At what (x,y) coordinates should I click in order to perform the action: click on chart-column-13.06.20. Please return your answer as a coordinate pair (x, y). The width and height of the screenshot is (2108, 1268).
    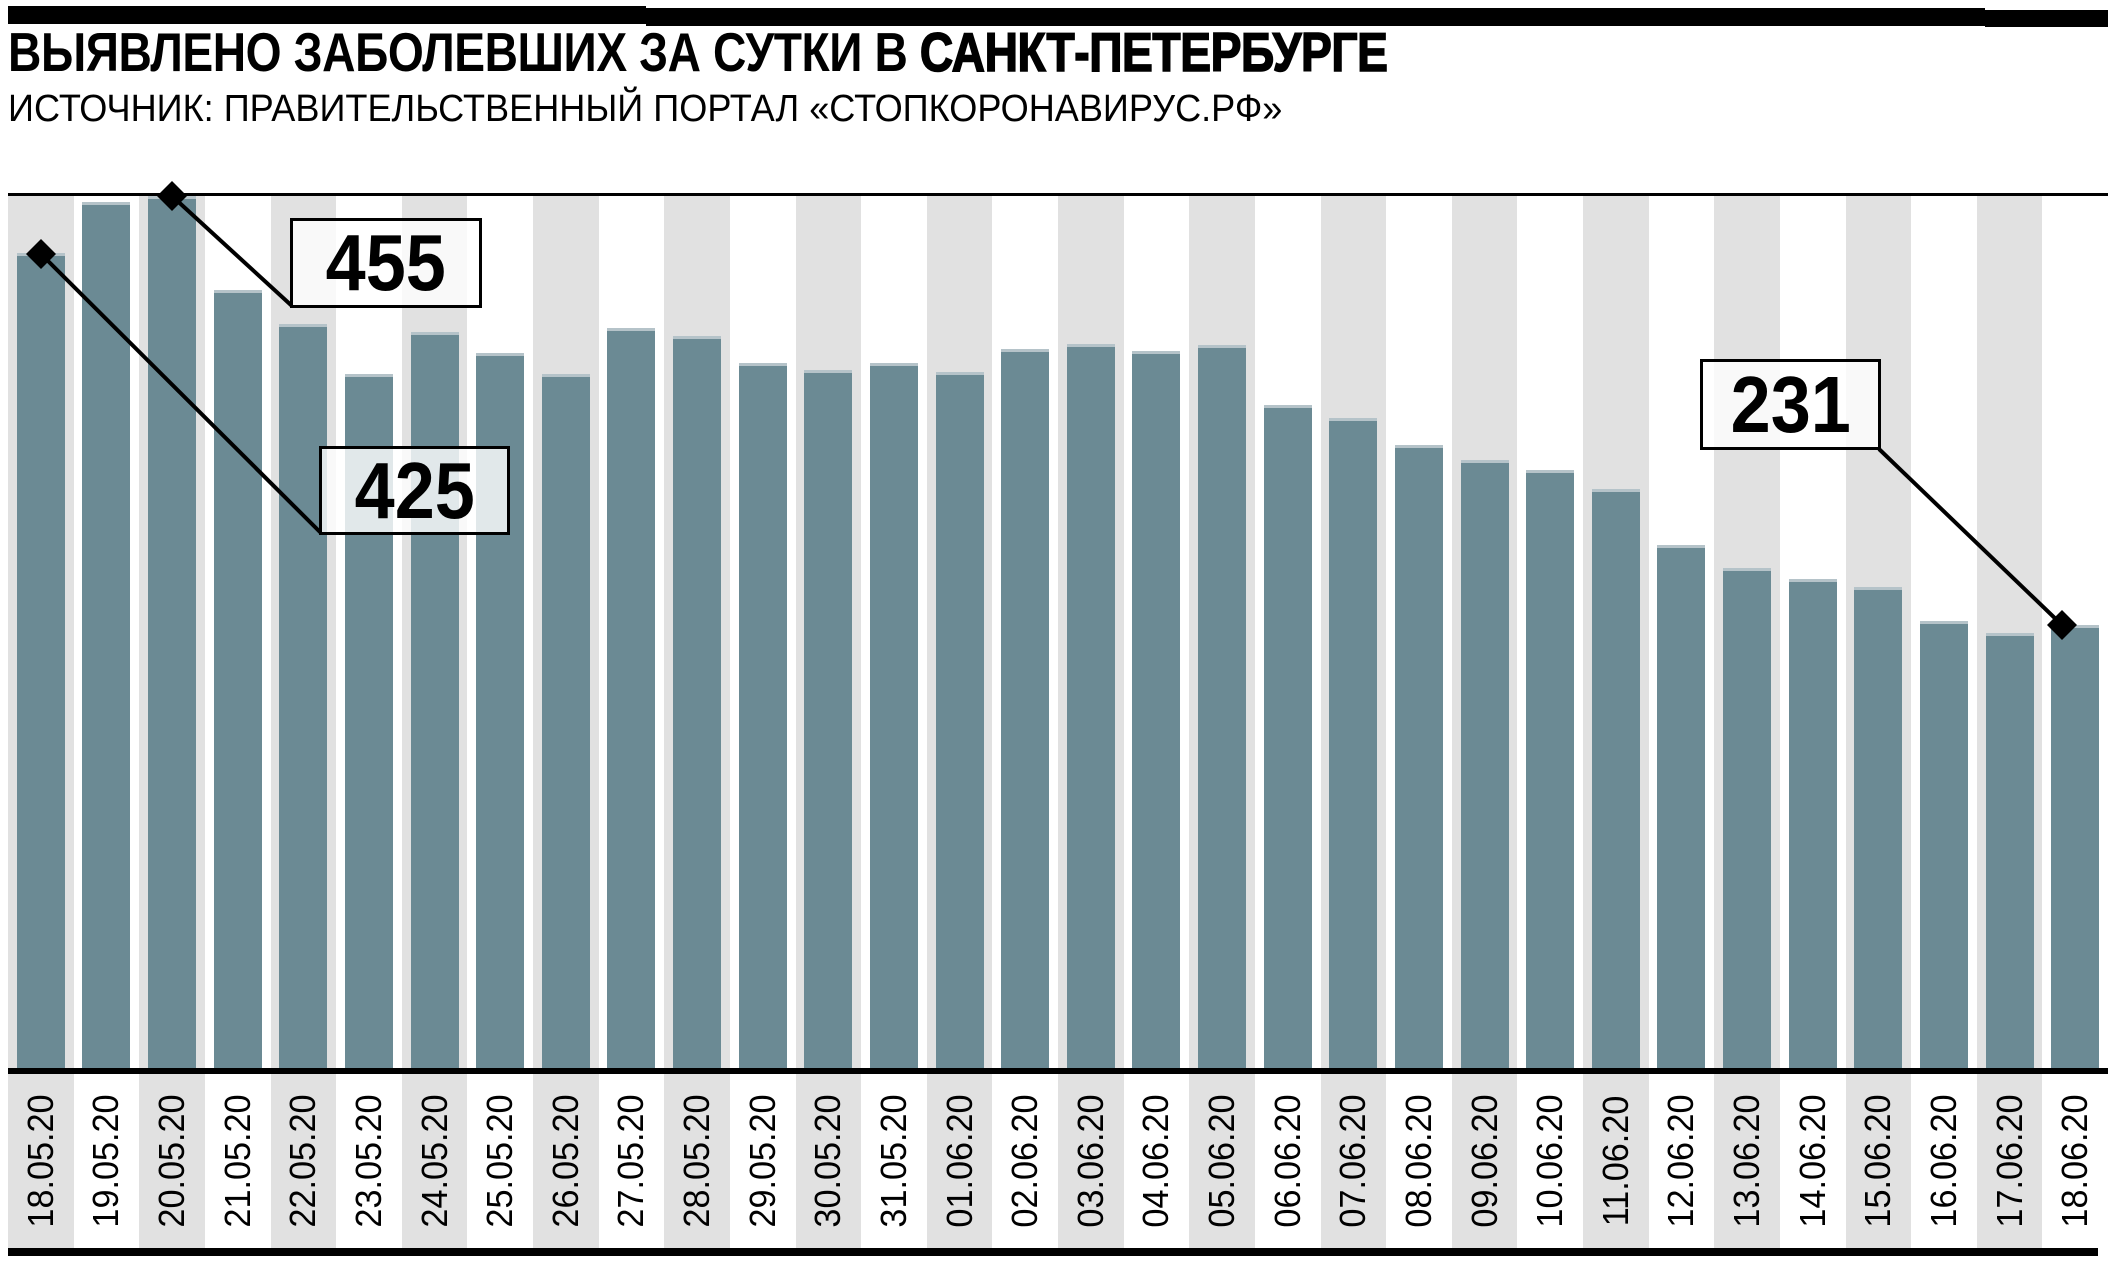
    Looking at the image, I should click on (1747, 632).